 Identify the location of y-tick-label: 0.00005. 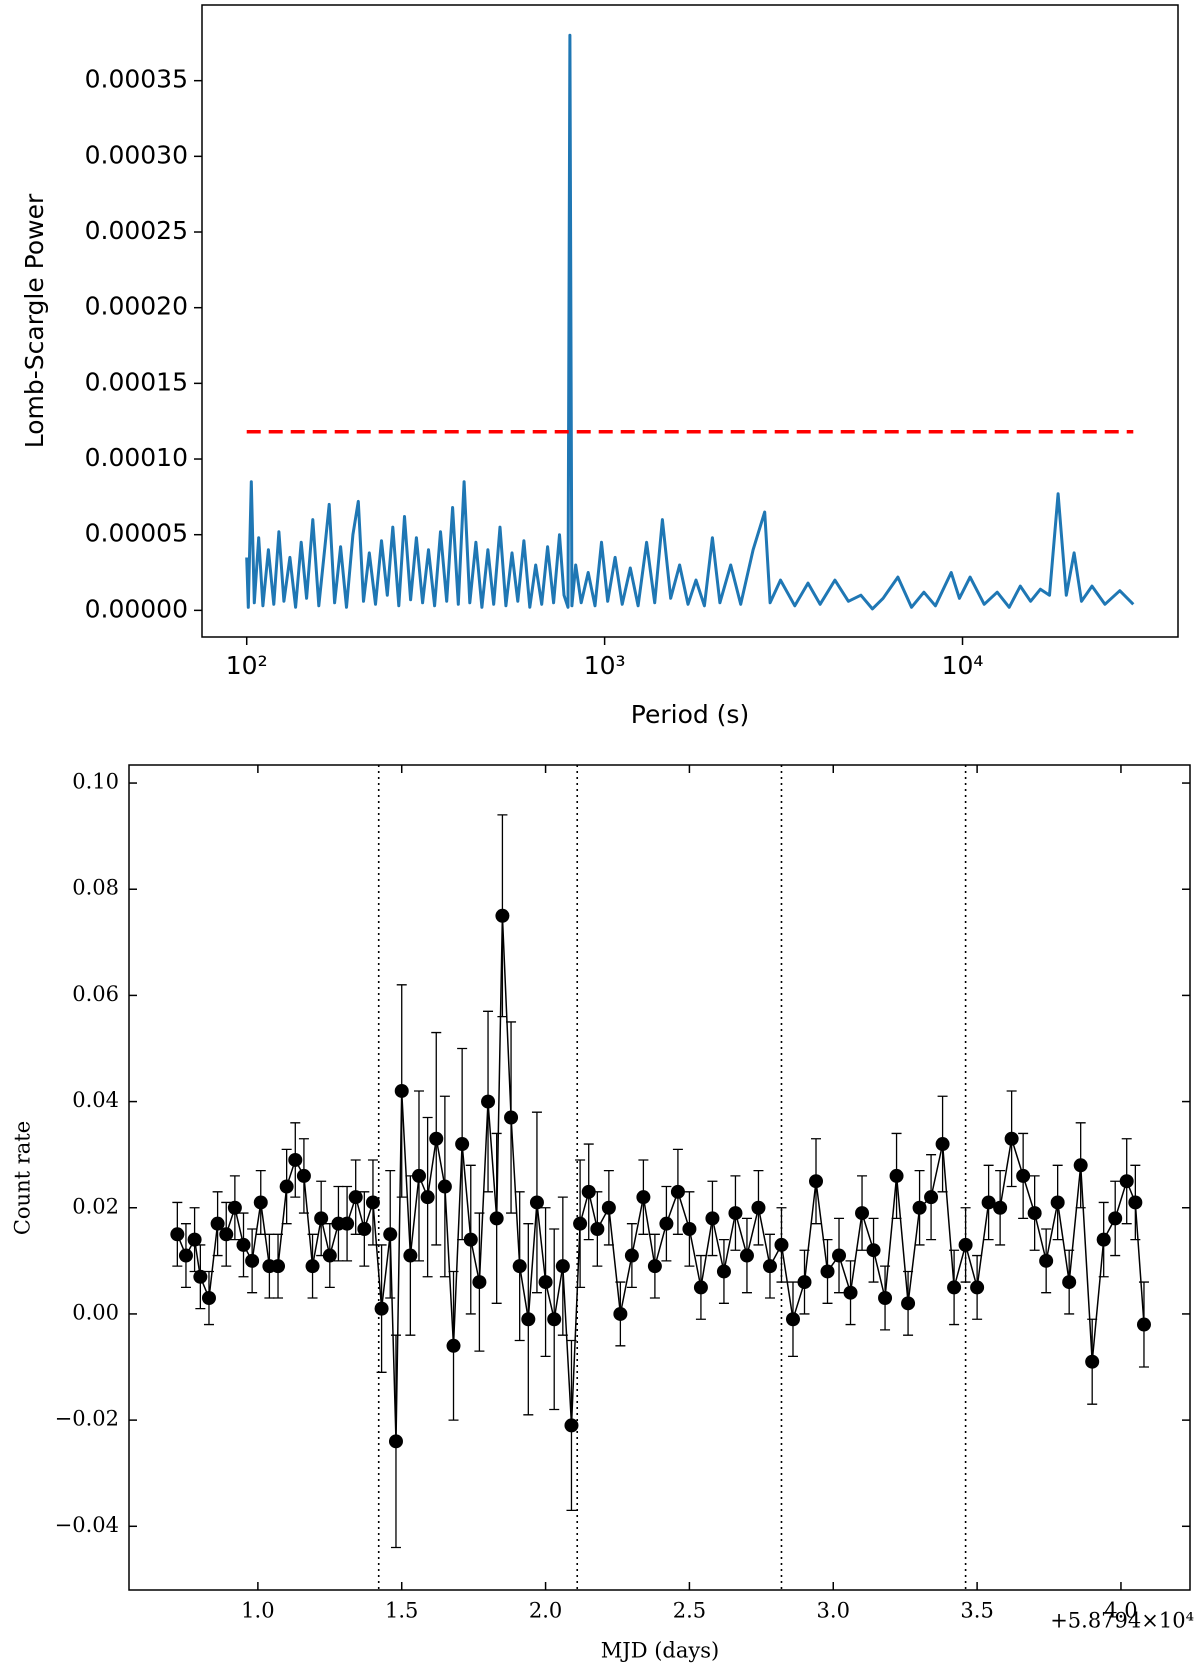
(136, 533).